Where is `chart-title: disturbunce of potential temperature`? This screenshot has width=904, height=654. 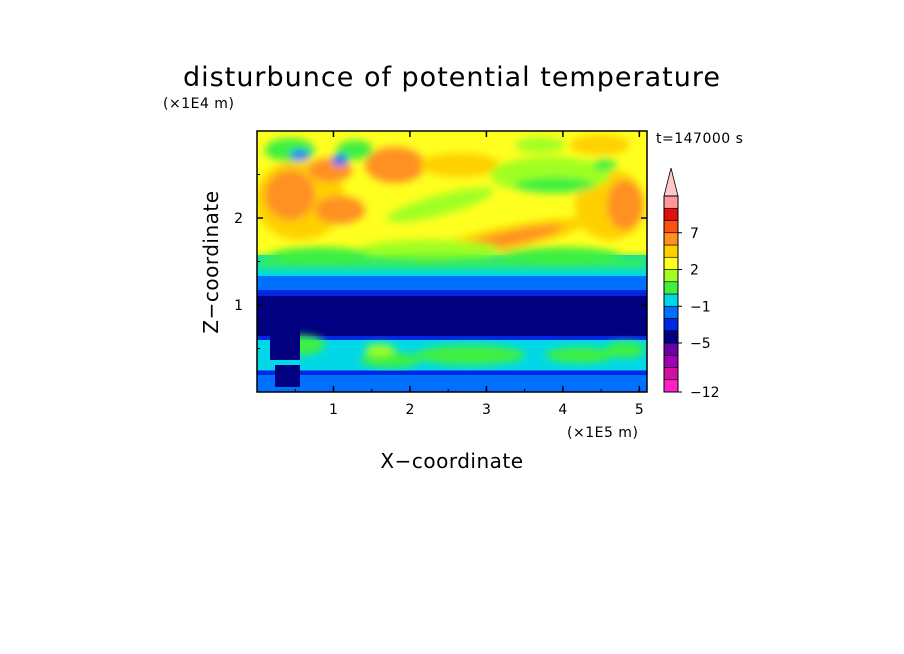 chart-title: disturbunce of potential temperature is located at coordinates (452, 77).